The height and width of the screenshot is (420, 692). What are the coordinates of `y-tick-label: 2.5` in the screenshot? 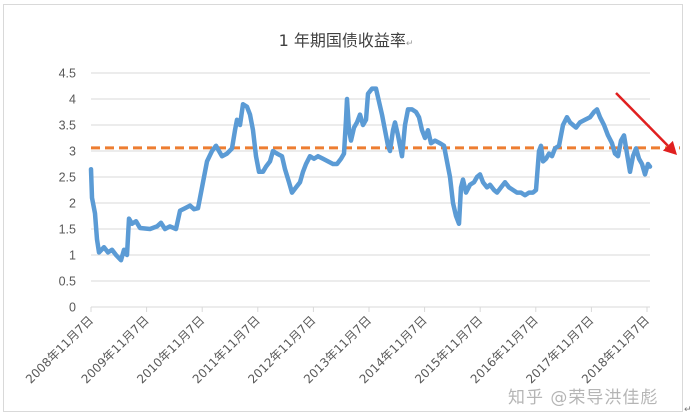 It's located at (67, 178).